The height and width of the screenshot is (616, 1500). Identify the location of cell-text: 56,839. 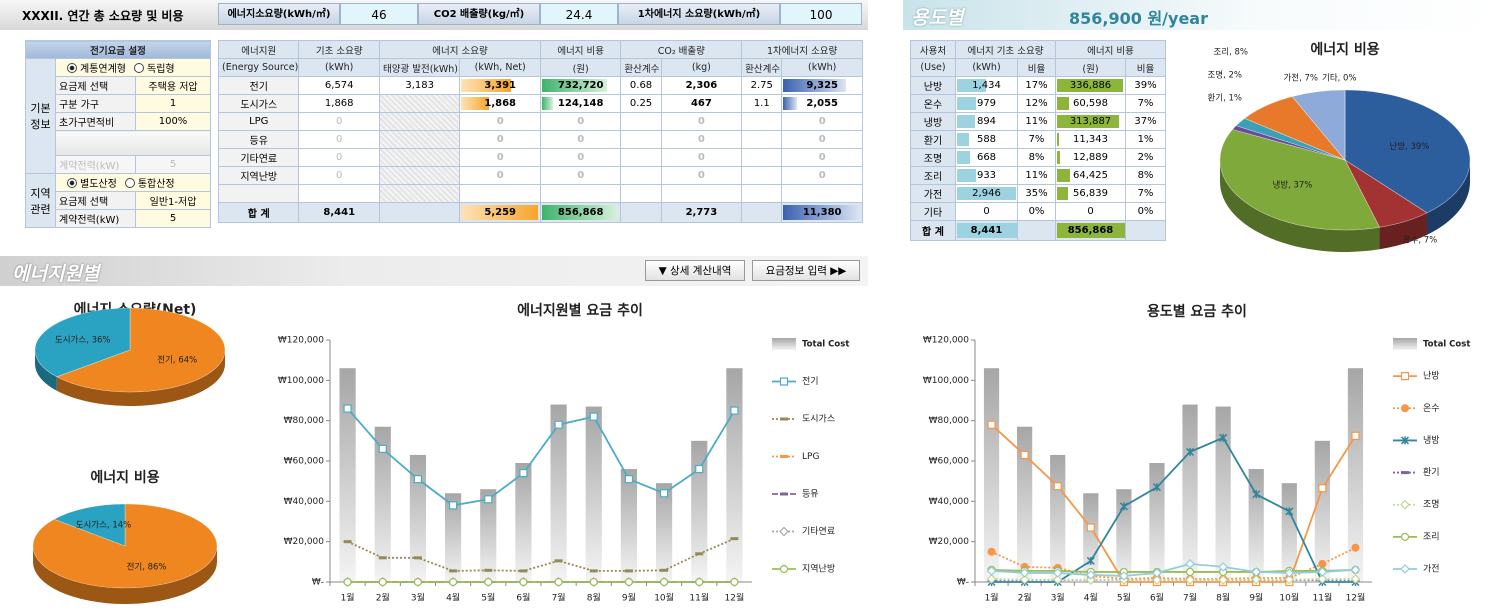
(1090, 193).